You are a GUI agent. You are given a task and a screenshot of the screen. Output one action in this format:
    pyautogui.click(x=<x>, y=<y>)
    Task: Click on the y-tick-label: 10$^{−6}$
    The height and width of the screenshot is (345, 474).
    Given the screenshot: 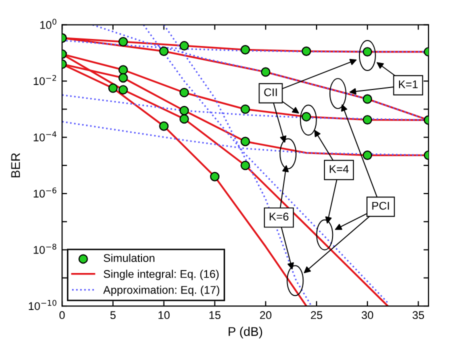 What is the action you would take?
    pyautogui.click(x=45, y=192)
    